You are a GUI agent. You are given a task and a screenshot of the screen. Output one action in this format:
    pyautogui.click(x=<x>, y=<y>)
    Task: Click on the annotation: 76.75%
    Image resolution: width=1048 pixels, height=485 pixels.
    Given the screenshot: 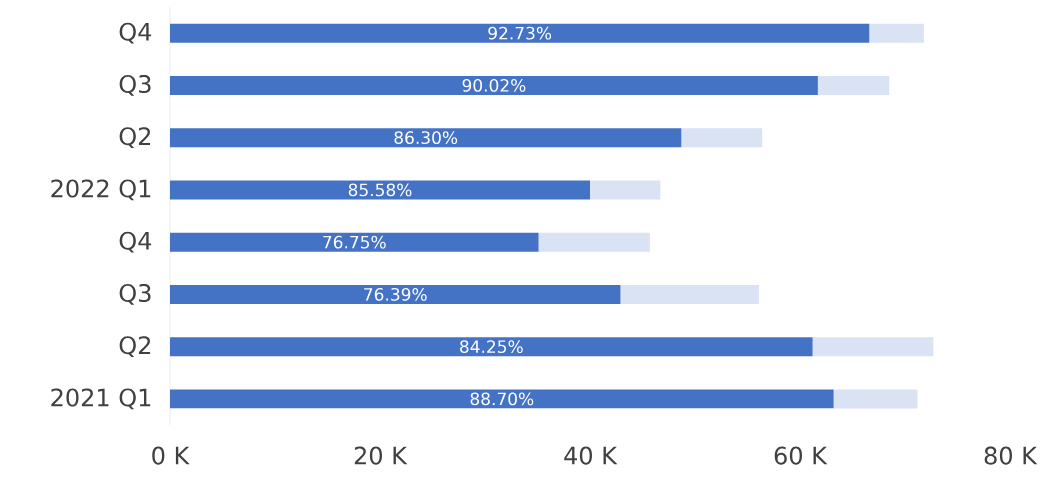 What is the action you would take?
    pyautogui.click(x=354, y=242)
    